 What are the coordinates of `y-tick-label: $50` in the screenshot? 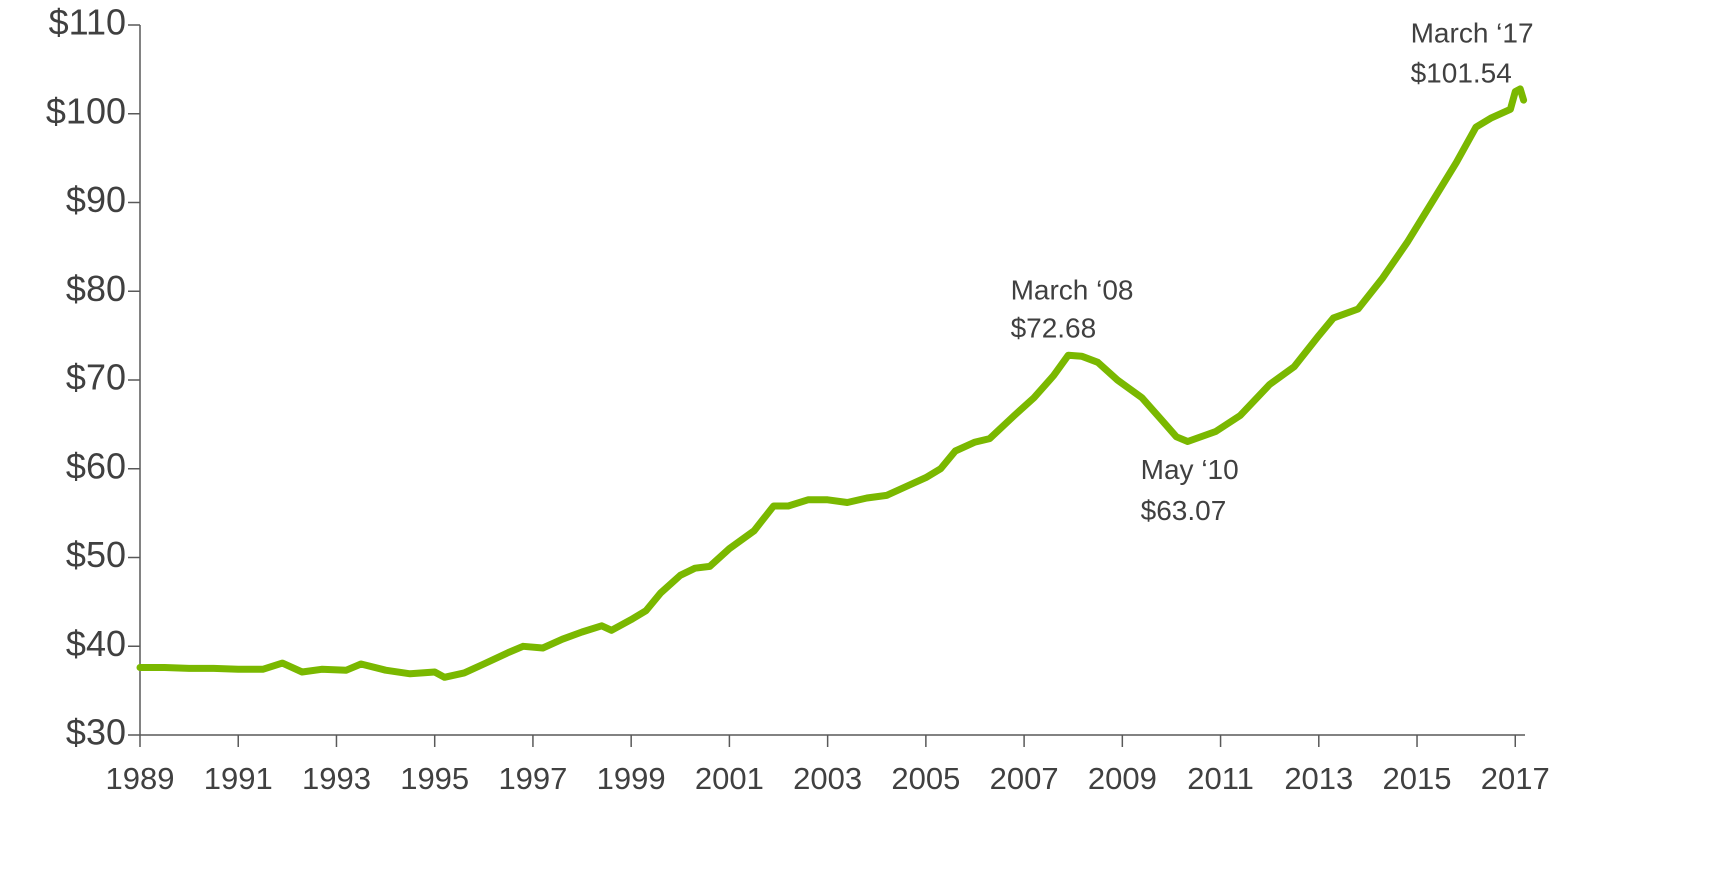 It's located at (96, 554).